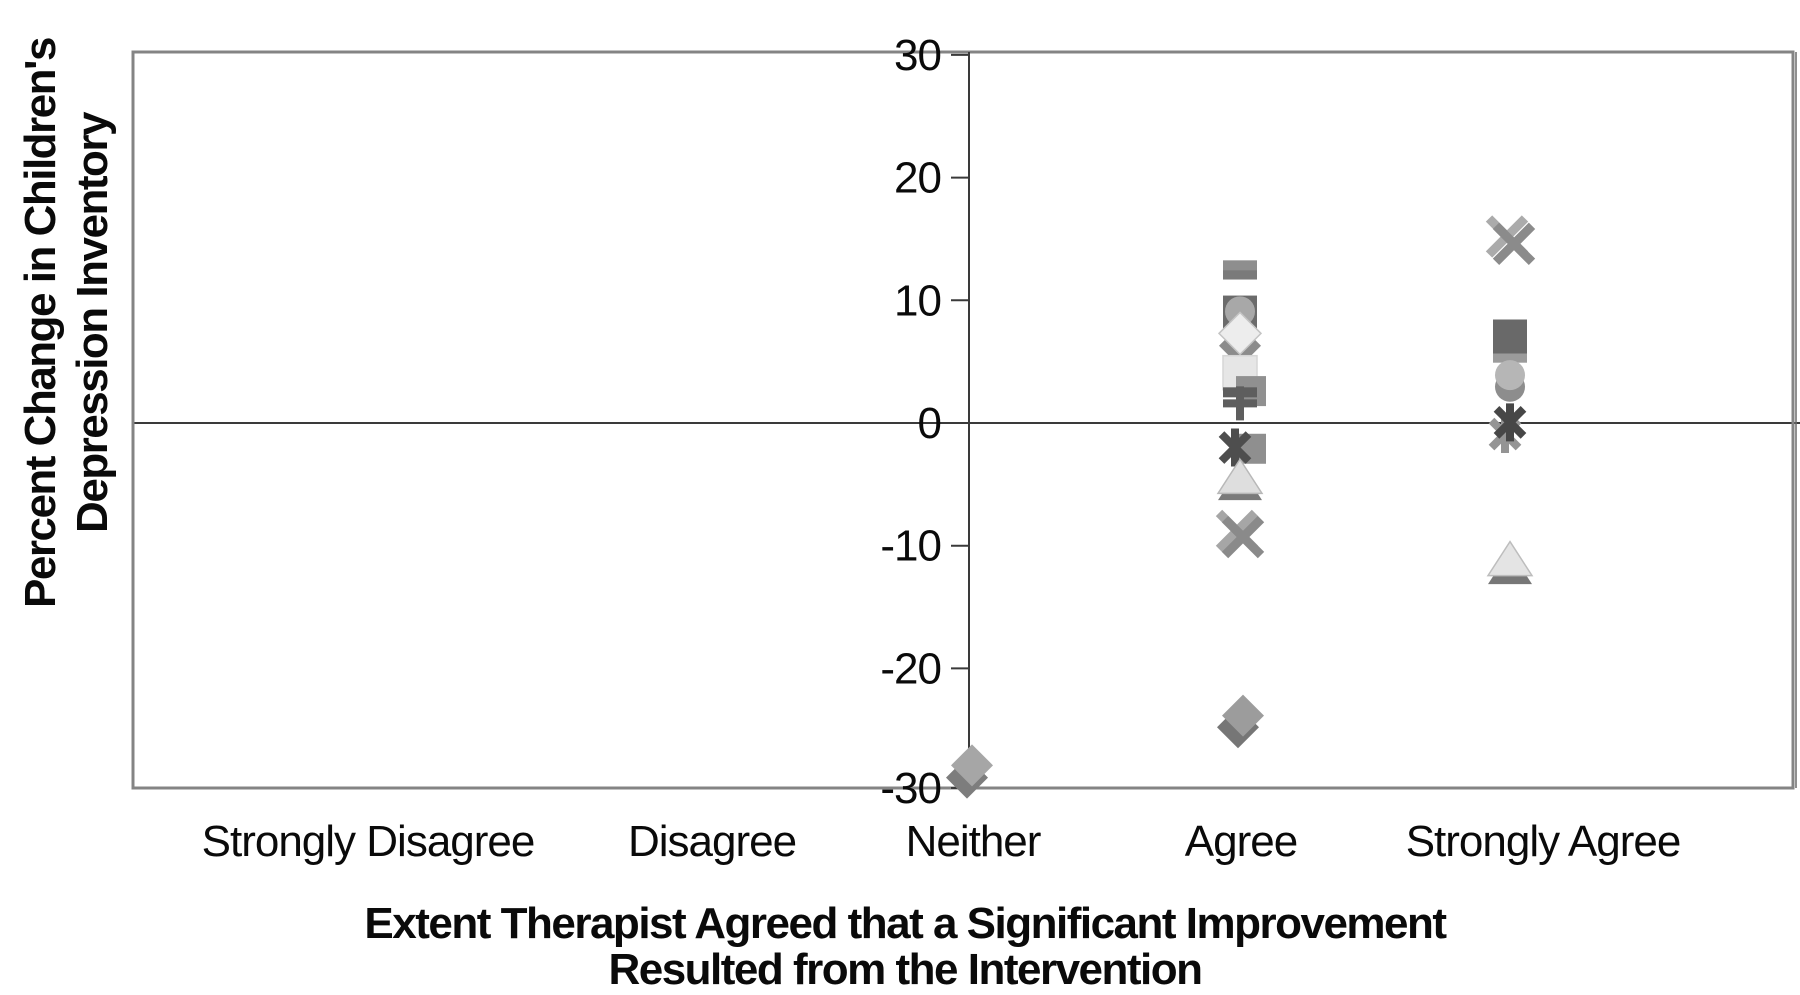 This screenshot has height=995, width=1800. What do you see at coordinates (917, 300) in the screenshot?
I see `y-tick-label: 10` at bounding box center [917, 300].